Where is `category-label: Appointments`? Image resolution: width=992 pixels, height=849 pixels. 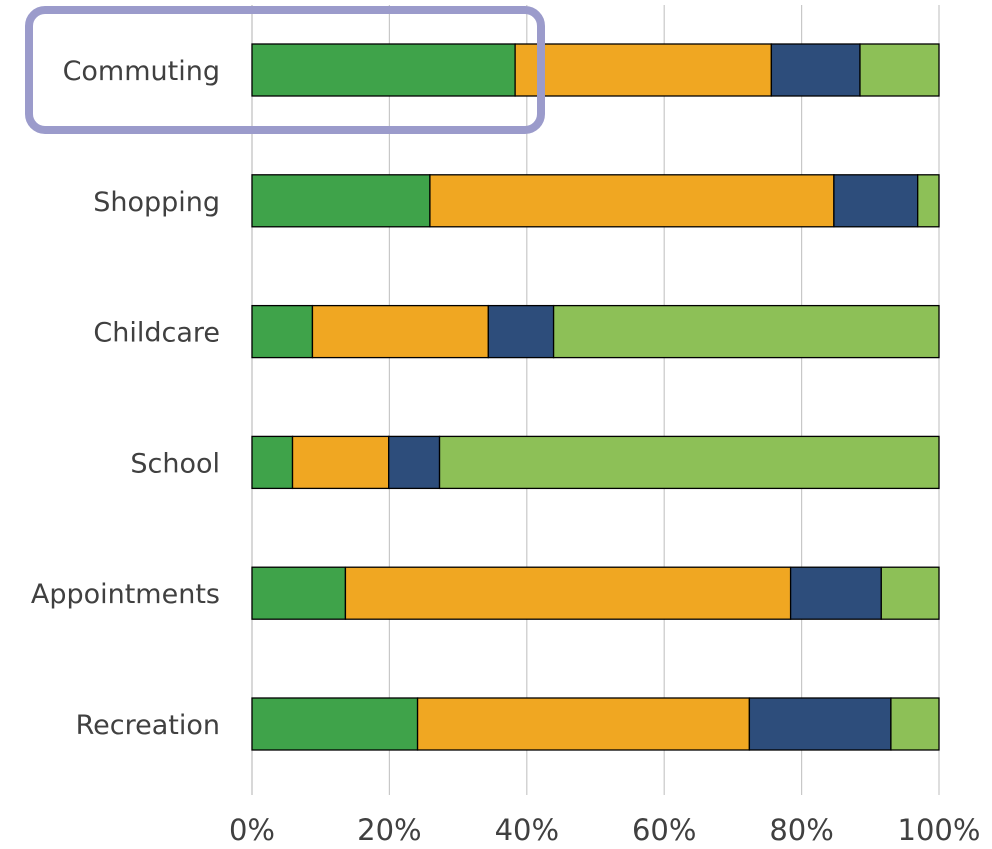
category-label: Appointments is located at coordinates (125, 594).